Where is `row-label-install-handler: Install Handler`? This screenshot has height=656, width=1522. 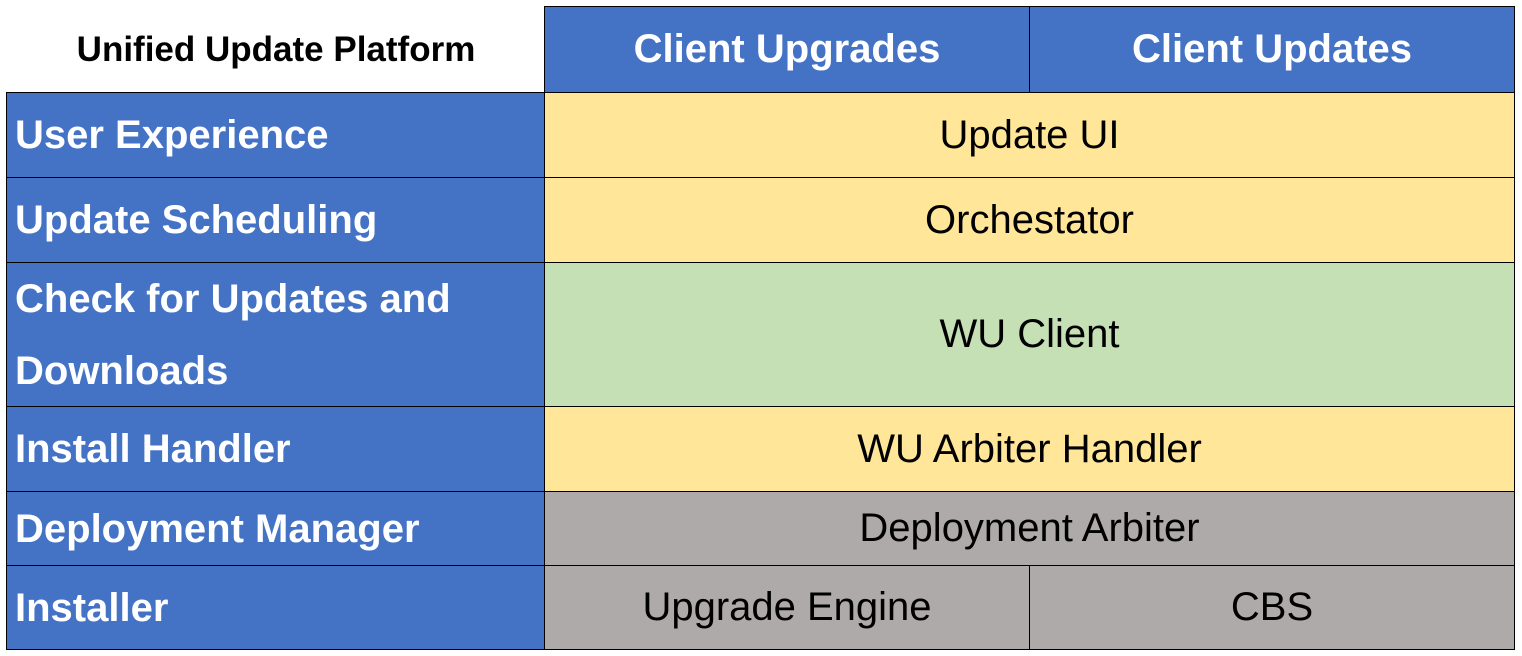 row-label-install-handler: Install Handler is located at coordinates (275, 449).